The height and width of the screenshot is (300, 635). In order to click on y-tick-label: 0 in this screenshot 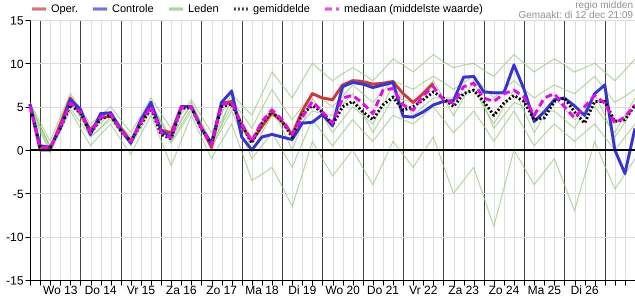, I will do `click(20, 151)`.